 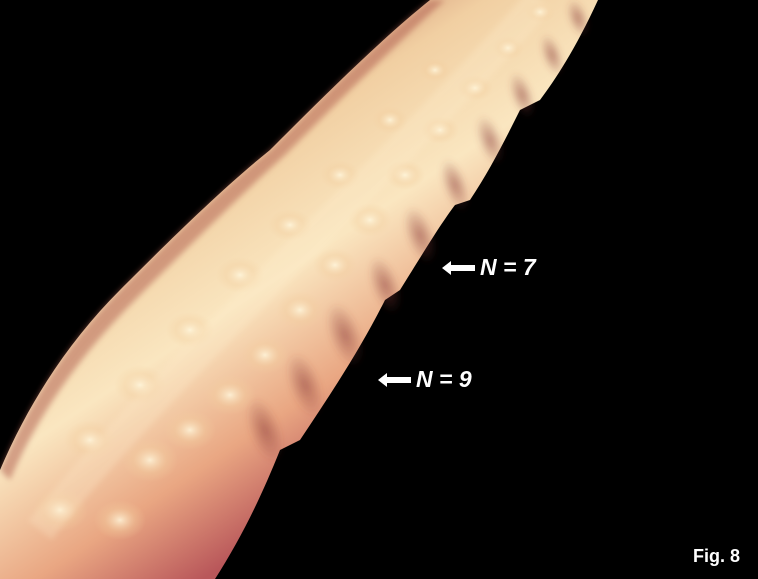 What do you see at coordinates (716, 556) in the screenshot?
I see `figure-label: Fig. 8` at bounding box center [716, 556].